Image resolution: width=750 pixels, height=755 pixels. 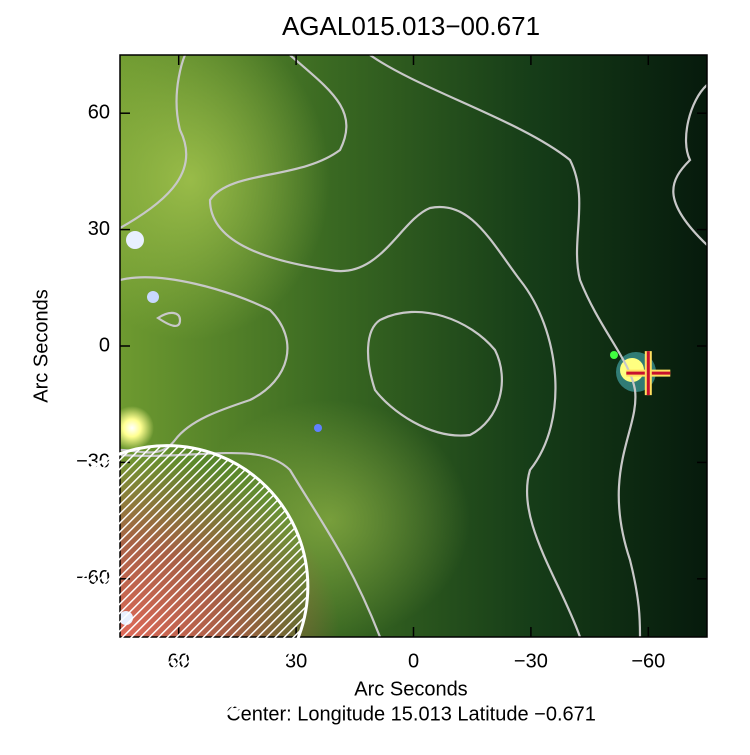 What do you see at coordinates (104, 345) in the screenshot?
I see `y-tick-label: 0` at bounding box center [104, 345].